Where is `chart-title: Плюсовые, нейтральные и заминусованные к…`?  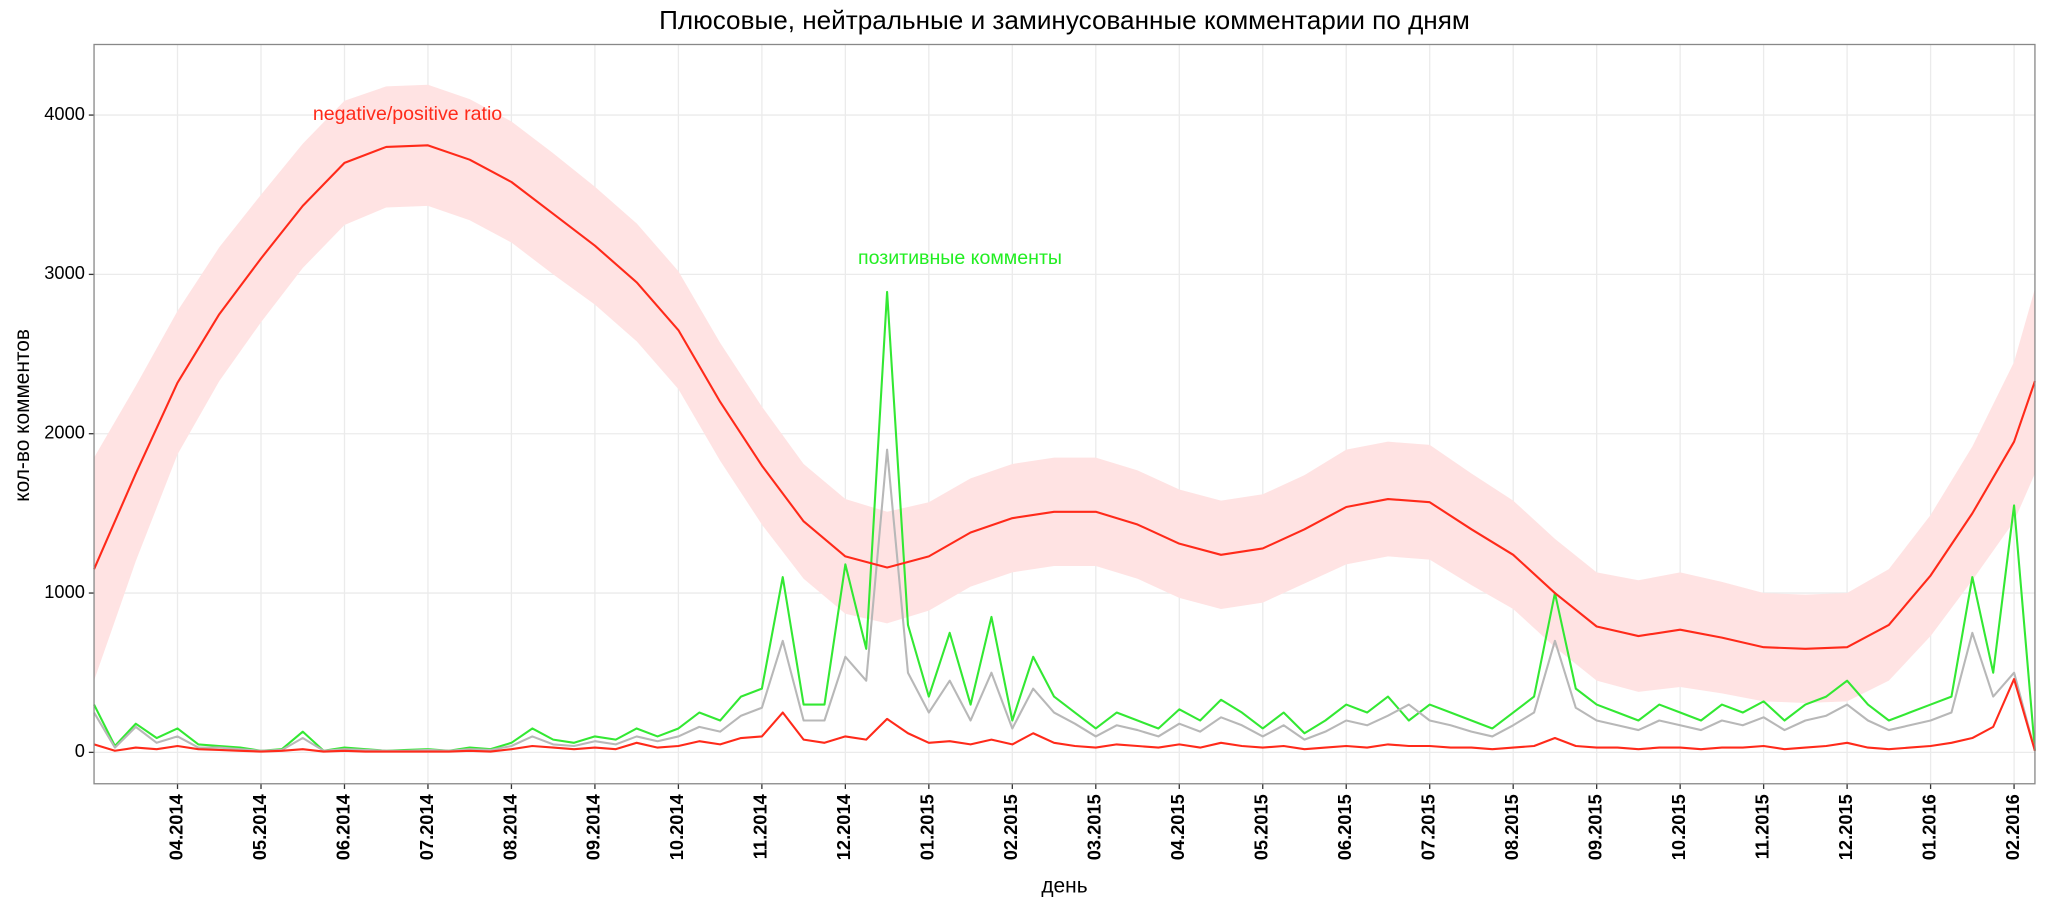
chart-title: Плюсовые, нейтральные и заминусованные к… is located at coordinates (1064, 20).